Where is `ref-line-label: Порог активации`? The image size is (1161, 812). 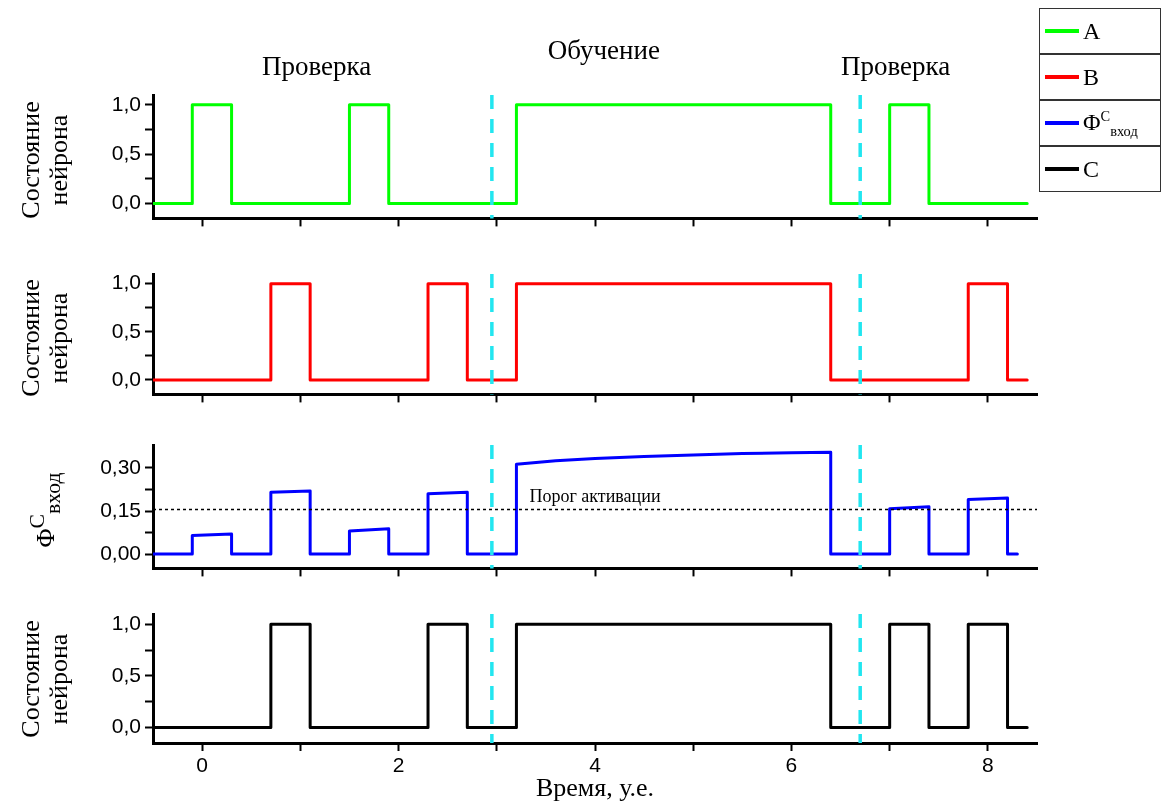 ref-line-label: Порог активации is located at coordinates (595, 496).